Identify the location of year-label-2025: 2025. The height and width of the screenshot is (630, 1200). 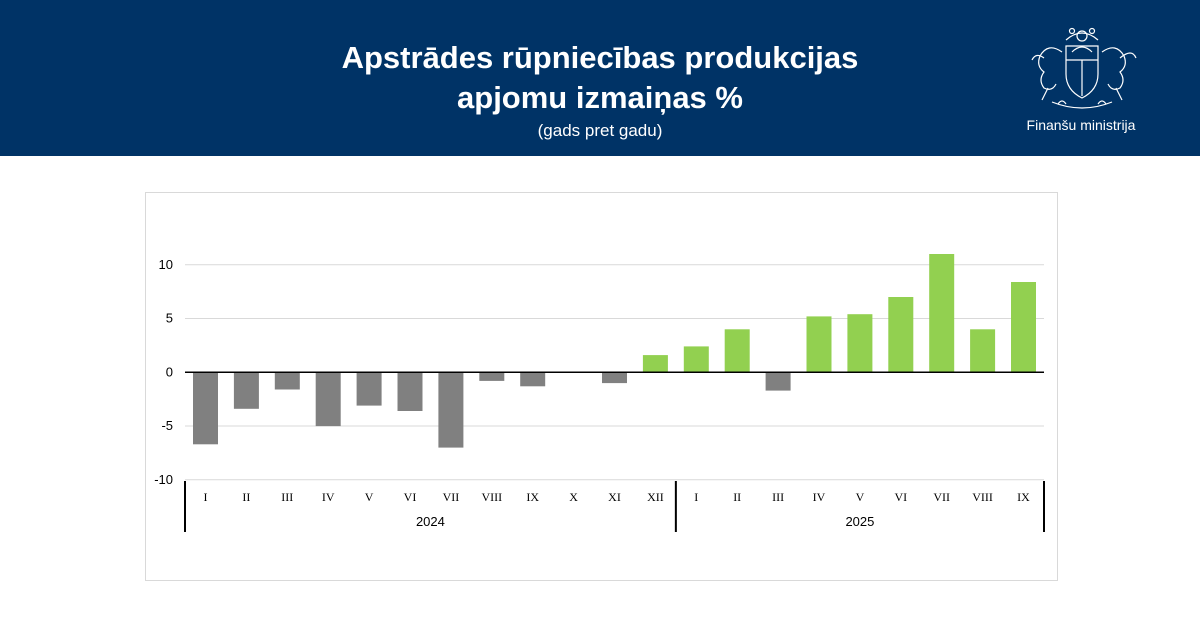
(859, 521).